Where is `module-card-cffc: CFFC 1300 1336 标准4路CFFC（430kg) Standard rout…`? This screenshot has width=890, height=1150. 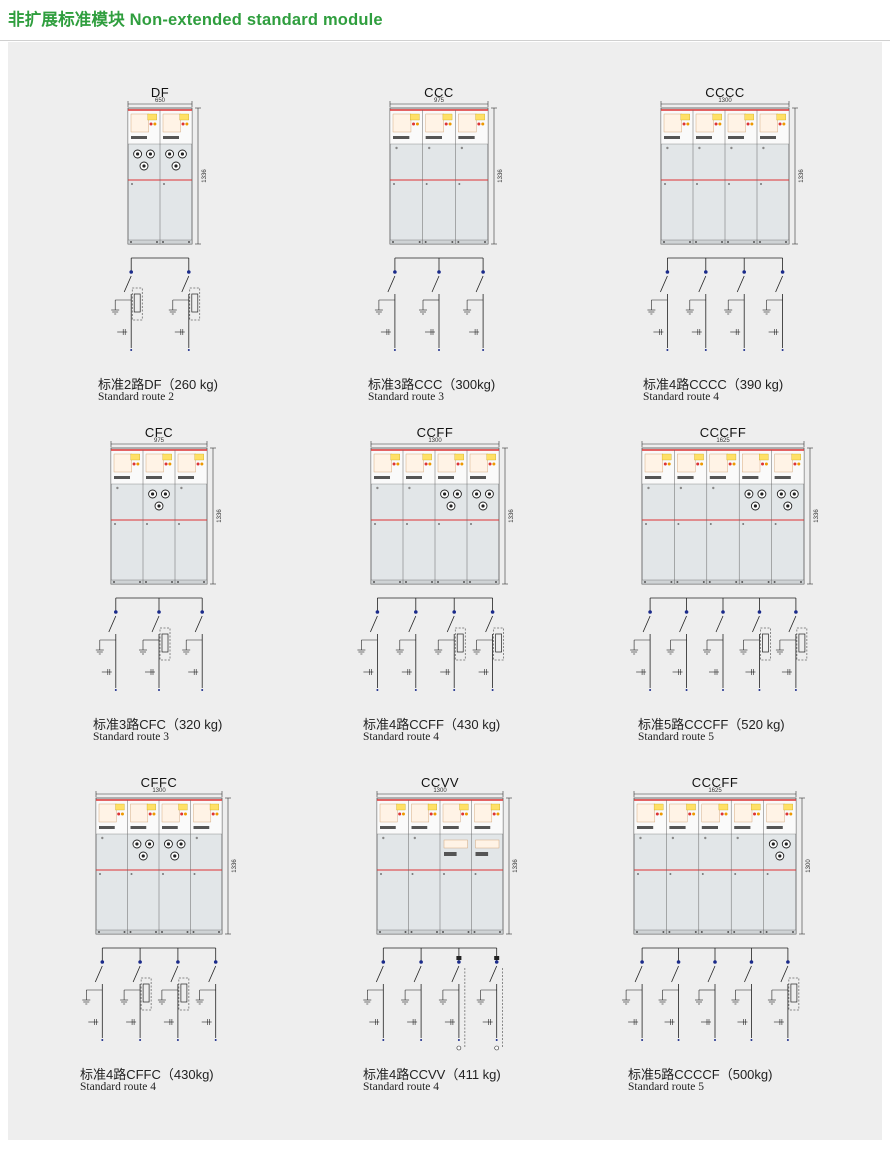
module-card-cffc: CFFC 1300 1336 标准4路CFFC（430kg) Standard rout… is located at coordinates (210, 942).